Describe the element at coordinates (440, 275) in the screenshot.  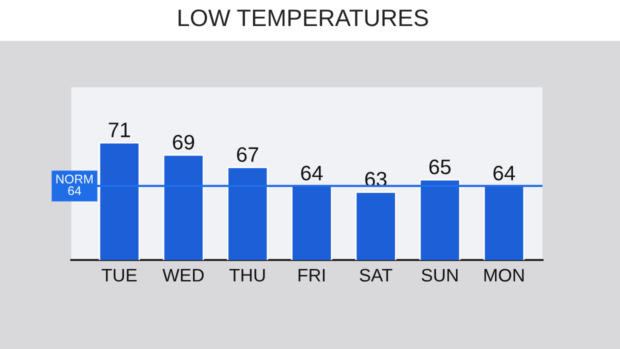
I see `x-tick-label: SUN` at that location.